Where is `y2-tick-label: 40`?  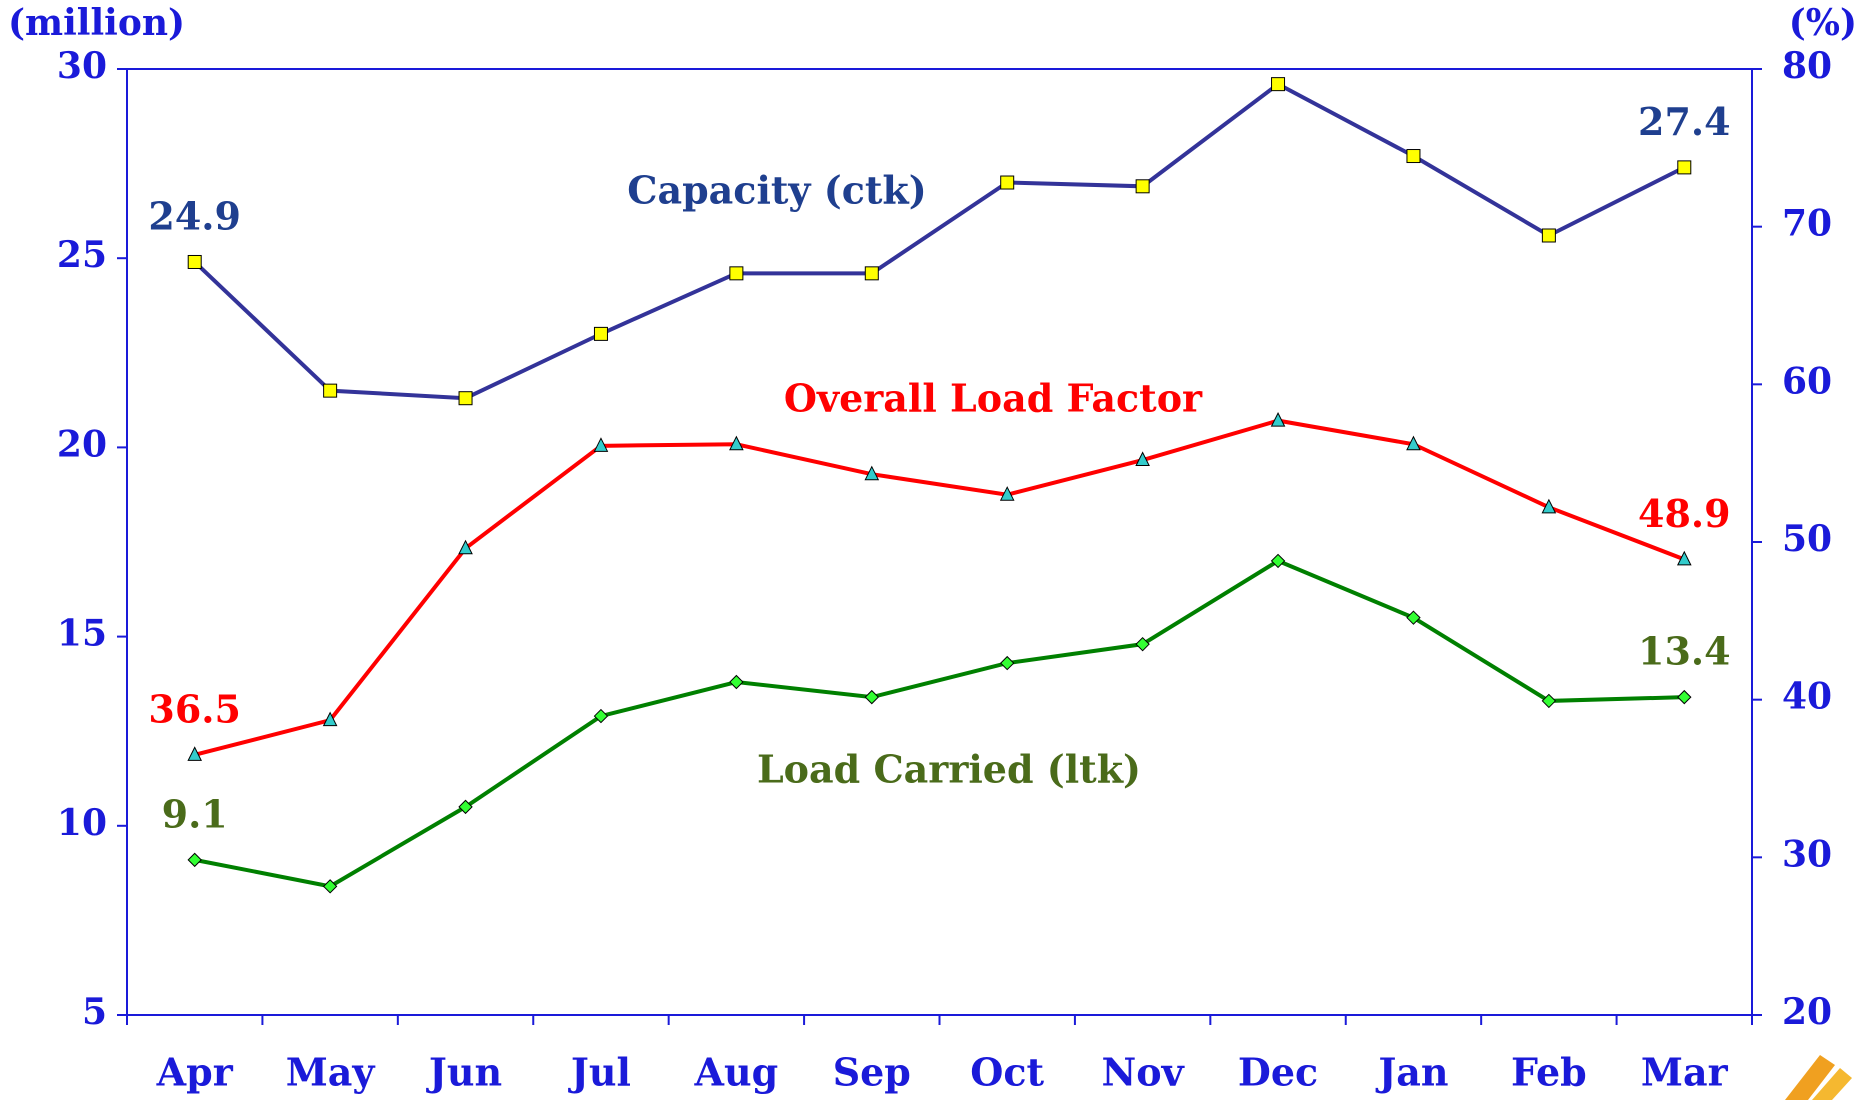
y2-tick-label: 40 is located at coordinates (1807, 697).